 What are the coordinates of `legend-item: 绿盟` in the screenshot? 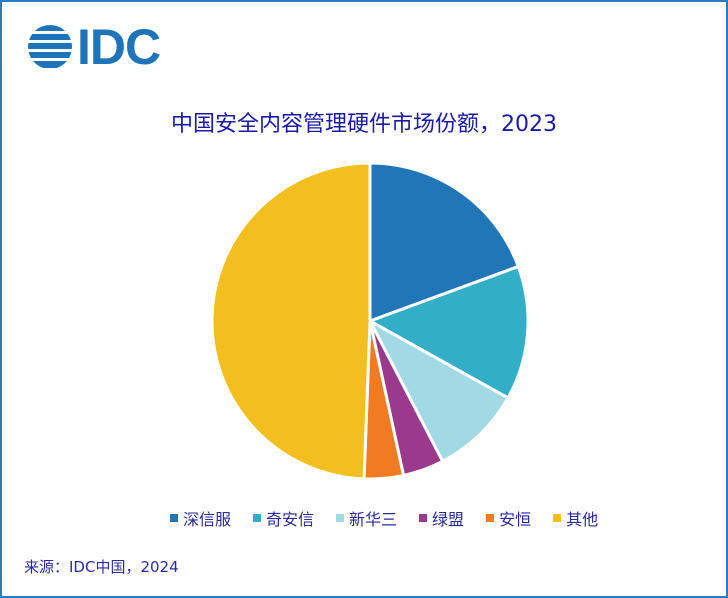 It's located at (441, 518).